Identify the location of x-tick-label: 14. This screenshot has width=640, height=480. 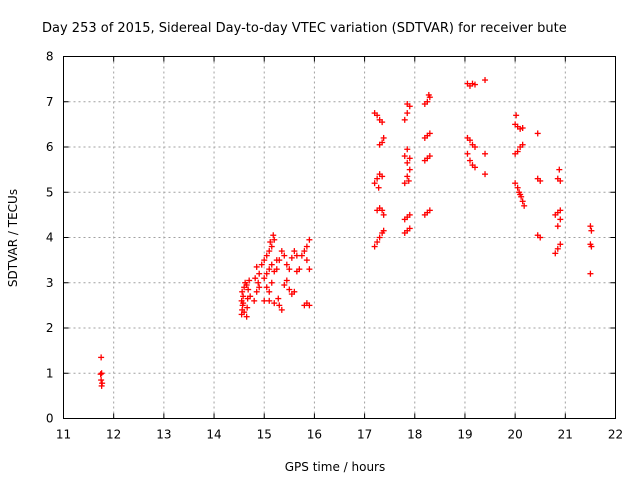
(213, 435).